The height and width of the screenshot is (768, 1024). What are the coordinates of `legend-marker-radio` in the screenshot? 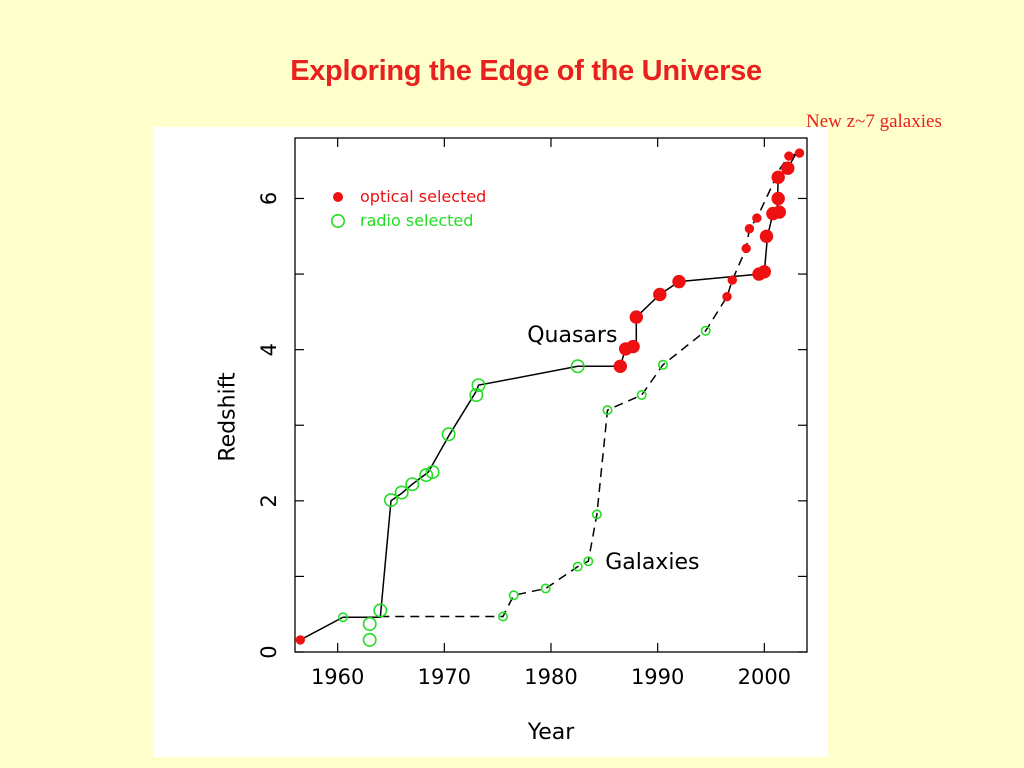 It's located at (338, 221).